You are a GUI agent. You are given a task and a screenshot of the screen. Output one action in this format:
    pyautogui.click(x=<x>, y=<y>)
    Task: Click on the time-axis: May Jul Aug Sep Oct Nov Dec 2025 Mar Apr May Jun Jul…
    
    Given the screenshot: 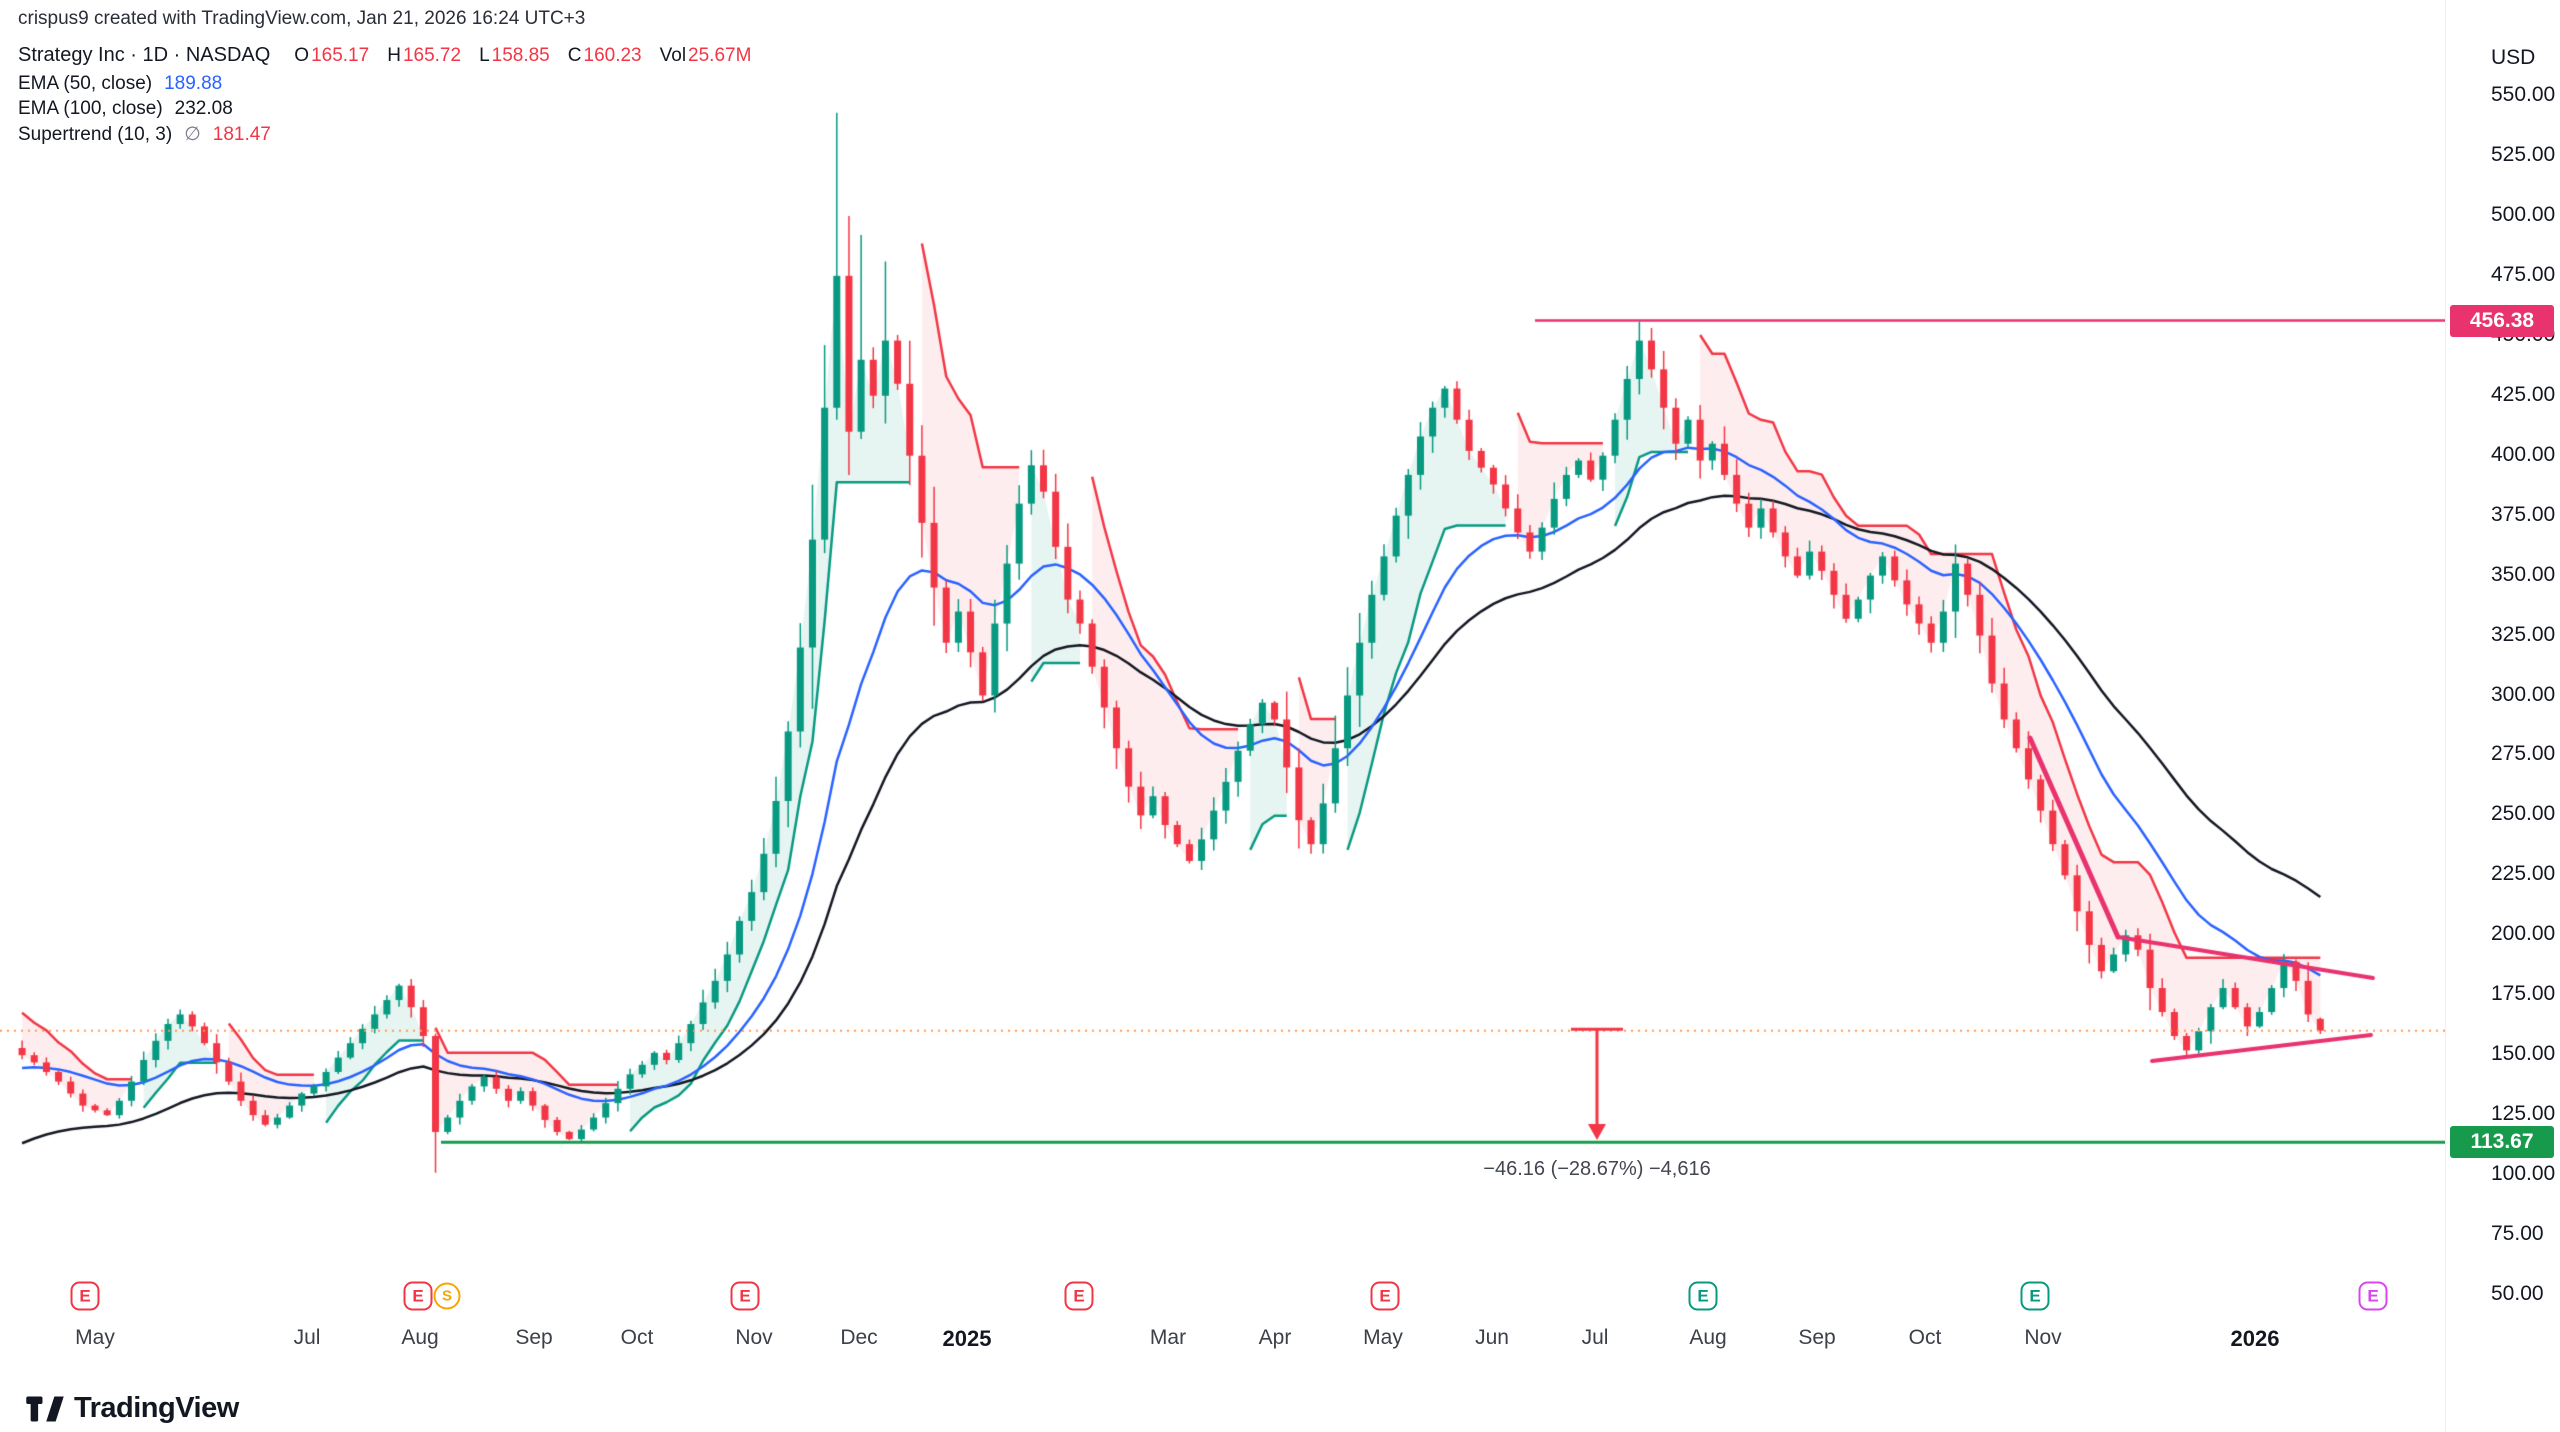 What is the action you would take?
    pyautogui.click(x=1222, y=1341)
    